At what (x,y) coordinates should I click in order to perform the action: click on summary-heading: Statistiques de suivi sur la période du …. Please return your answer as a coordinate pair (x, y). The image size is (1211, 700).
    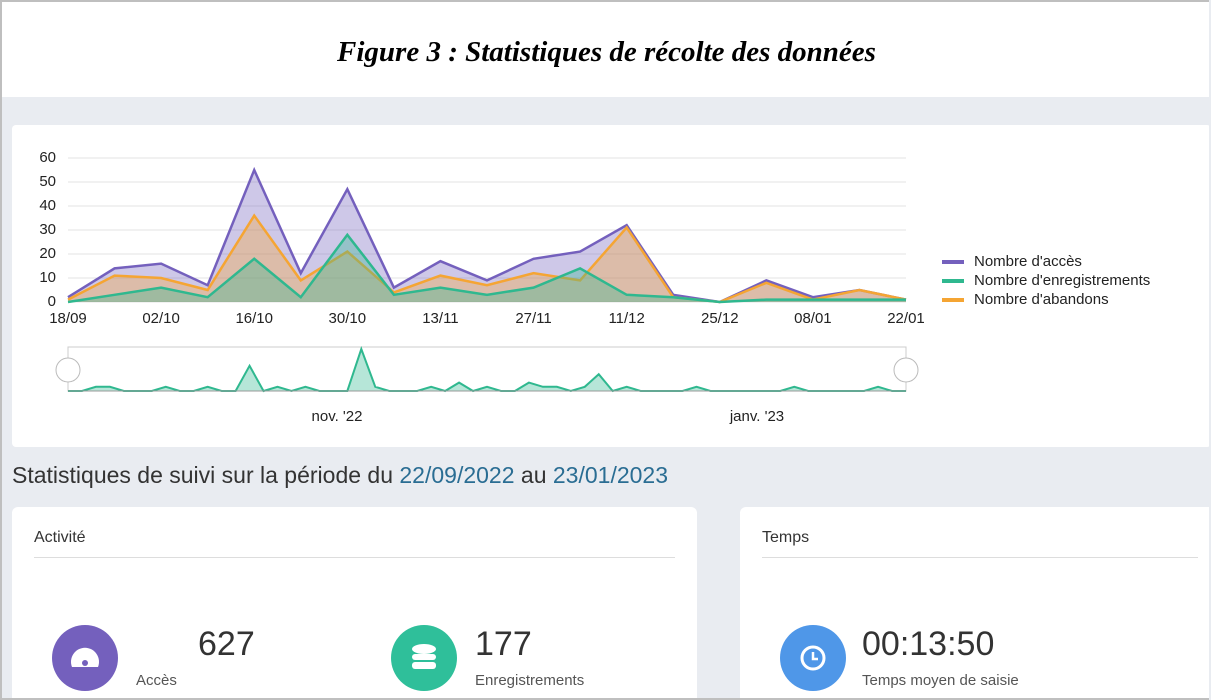
    Looking at the image, I should click on (340, 475).